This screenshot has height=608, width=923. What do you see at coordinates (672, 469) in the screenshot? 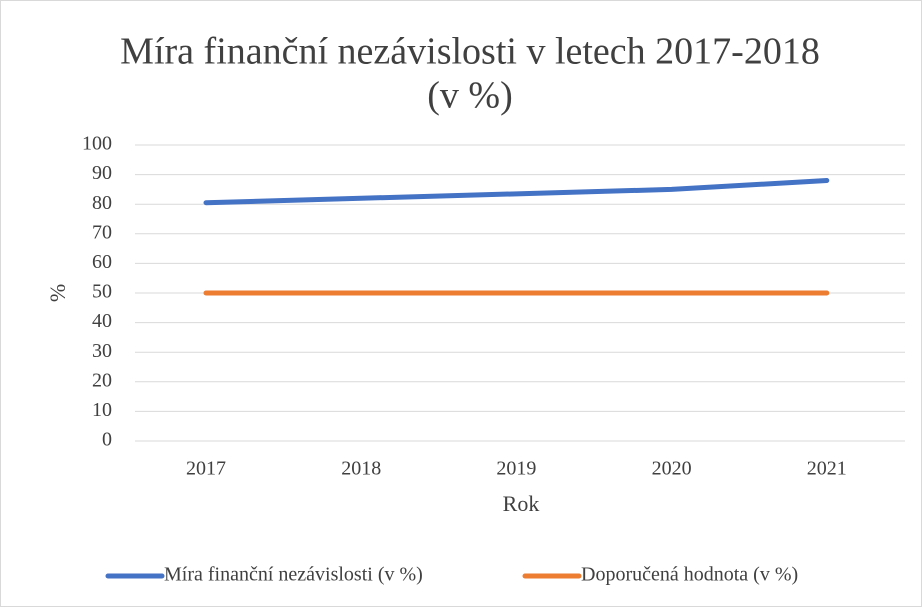
I see `x-tick-label: 2020` at bounding box center [672, 469].